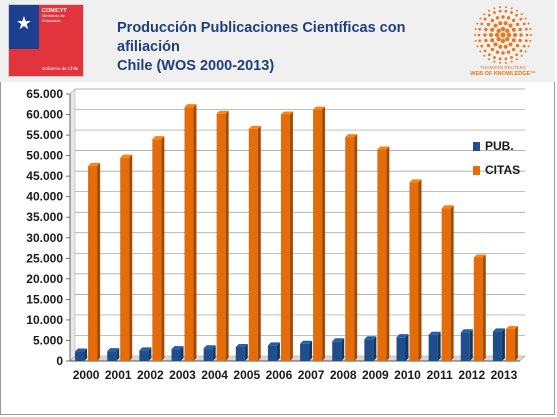 The image size is (557, 417). What do you see at coordinates (503, 67) in the screenshot?
I see `wok-small-text: THOMSON REUTERS` at bounding box center [503, 67].